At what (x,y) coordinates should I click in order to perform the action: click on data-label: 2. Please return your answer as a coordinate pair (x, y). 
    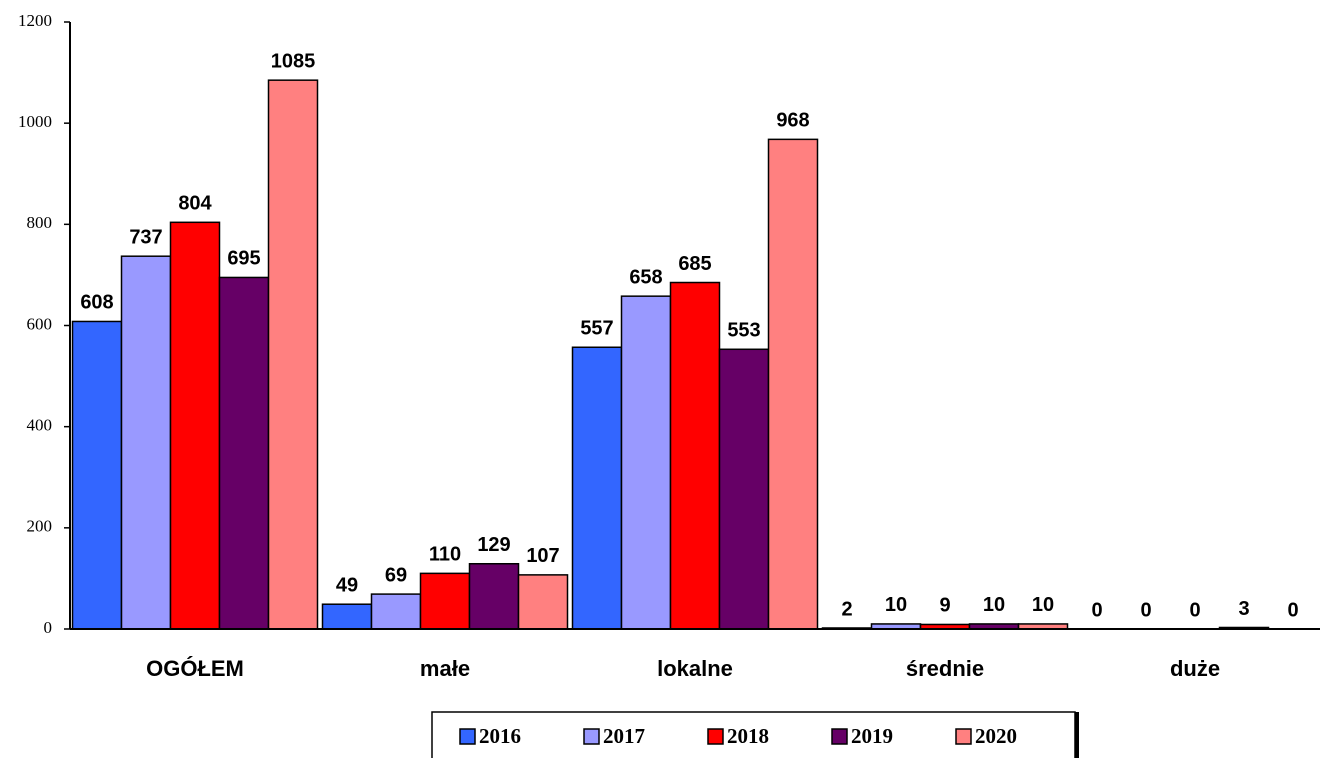
    Looking at the image, I should click on (846, 609).